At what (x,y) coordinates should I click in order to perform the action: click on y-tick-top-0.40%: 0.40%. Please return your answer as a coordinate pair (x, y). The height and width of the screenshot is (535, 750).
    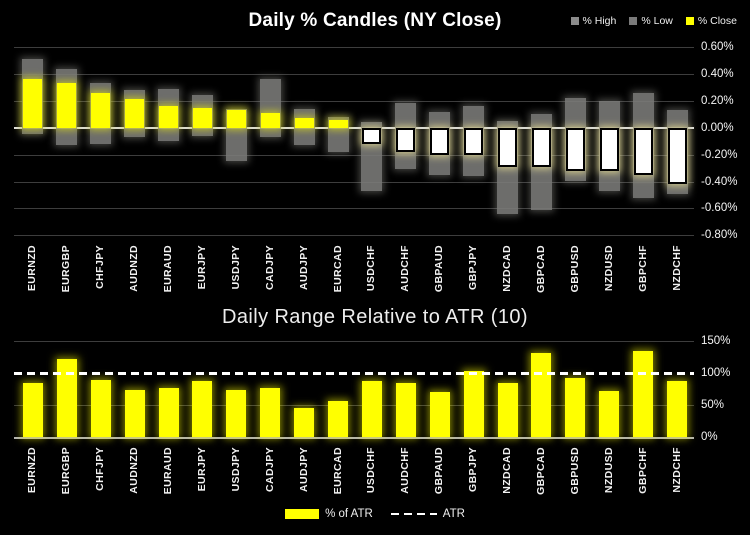
    Looking at the image, I should click on (717, 73).